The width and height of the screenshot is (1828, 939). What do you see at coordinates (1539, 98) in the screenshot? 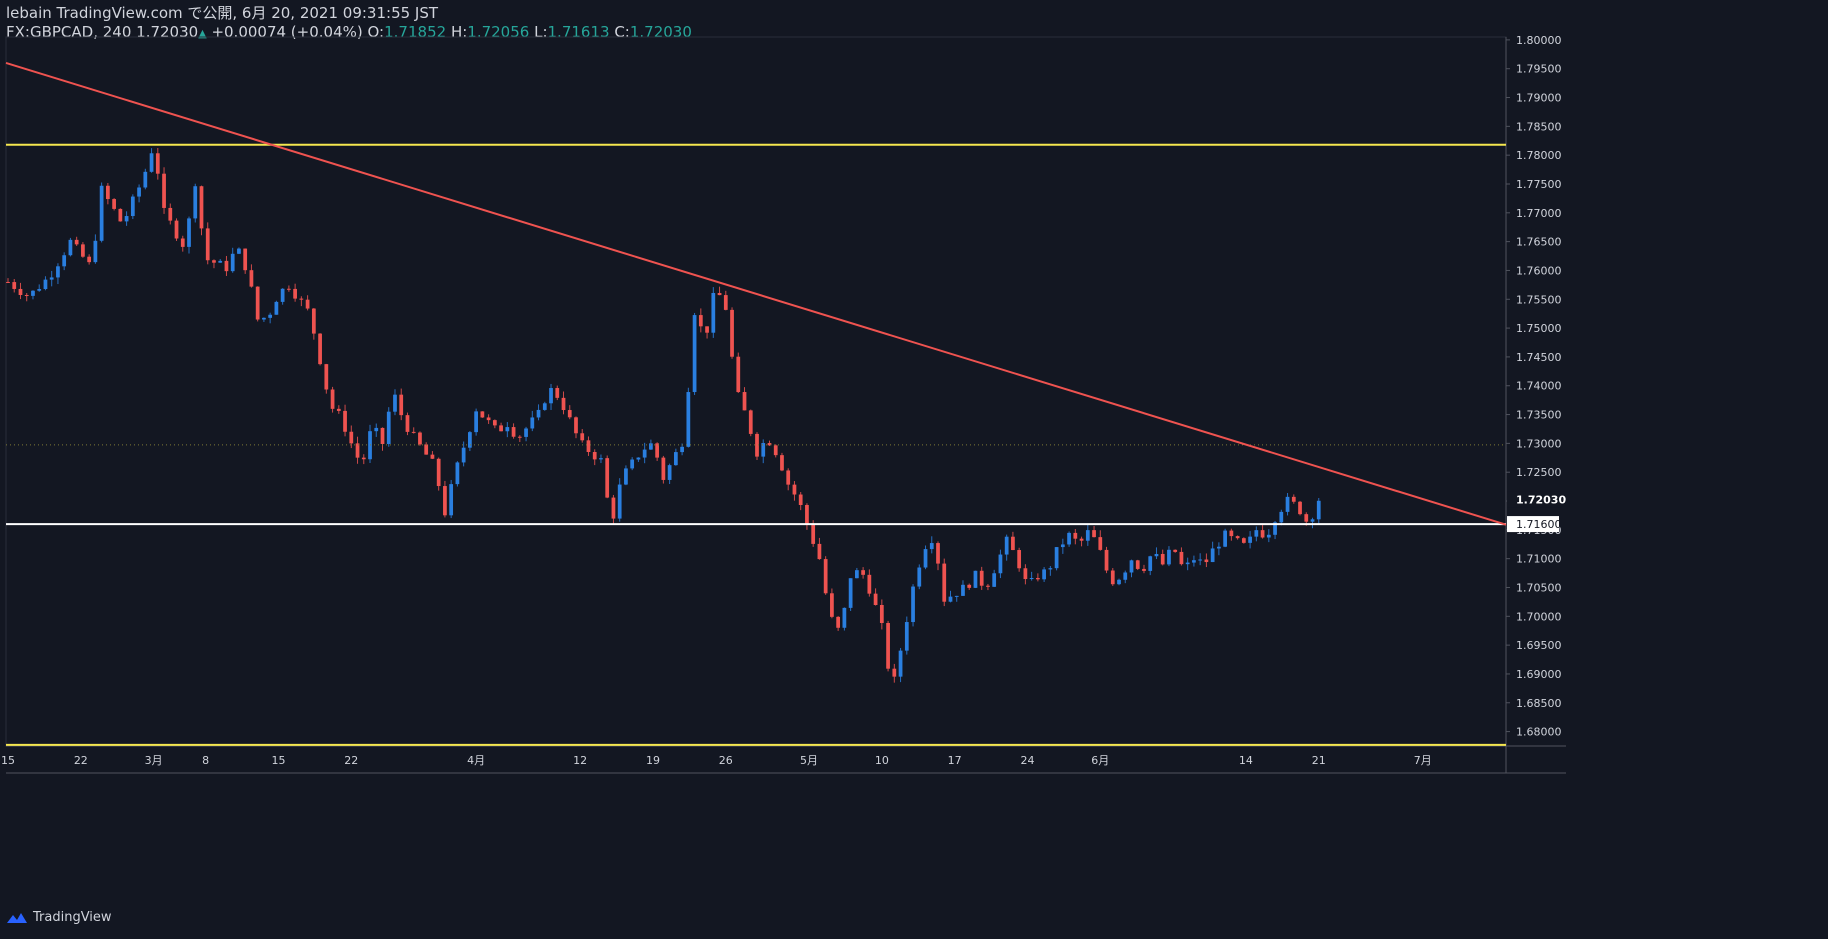
I see `price-tick-label: 1.79000` at bounding box center [1539, 98].